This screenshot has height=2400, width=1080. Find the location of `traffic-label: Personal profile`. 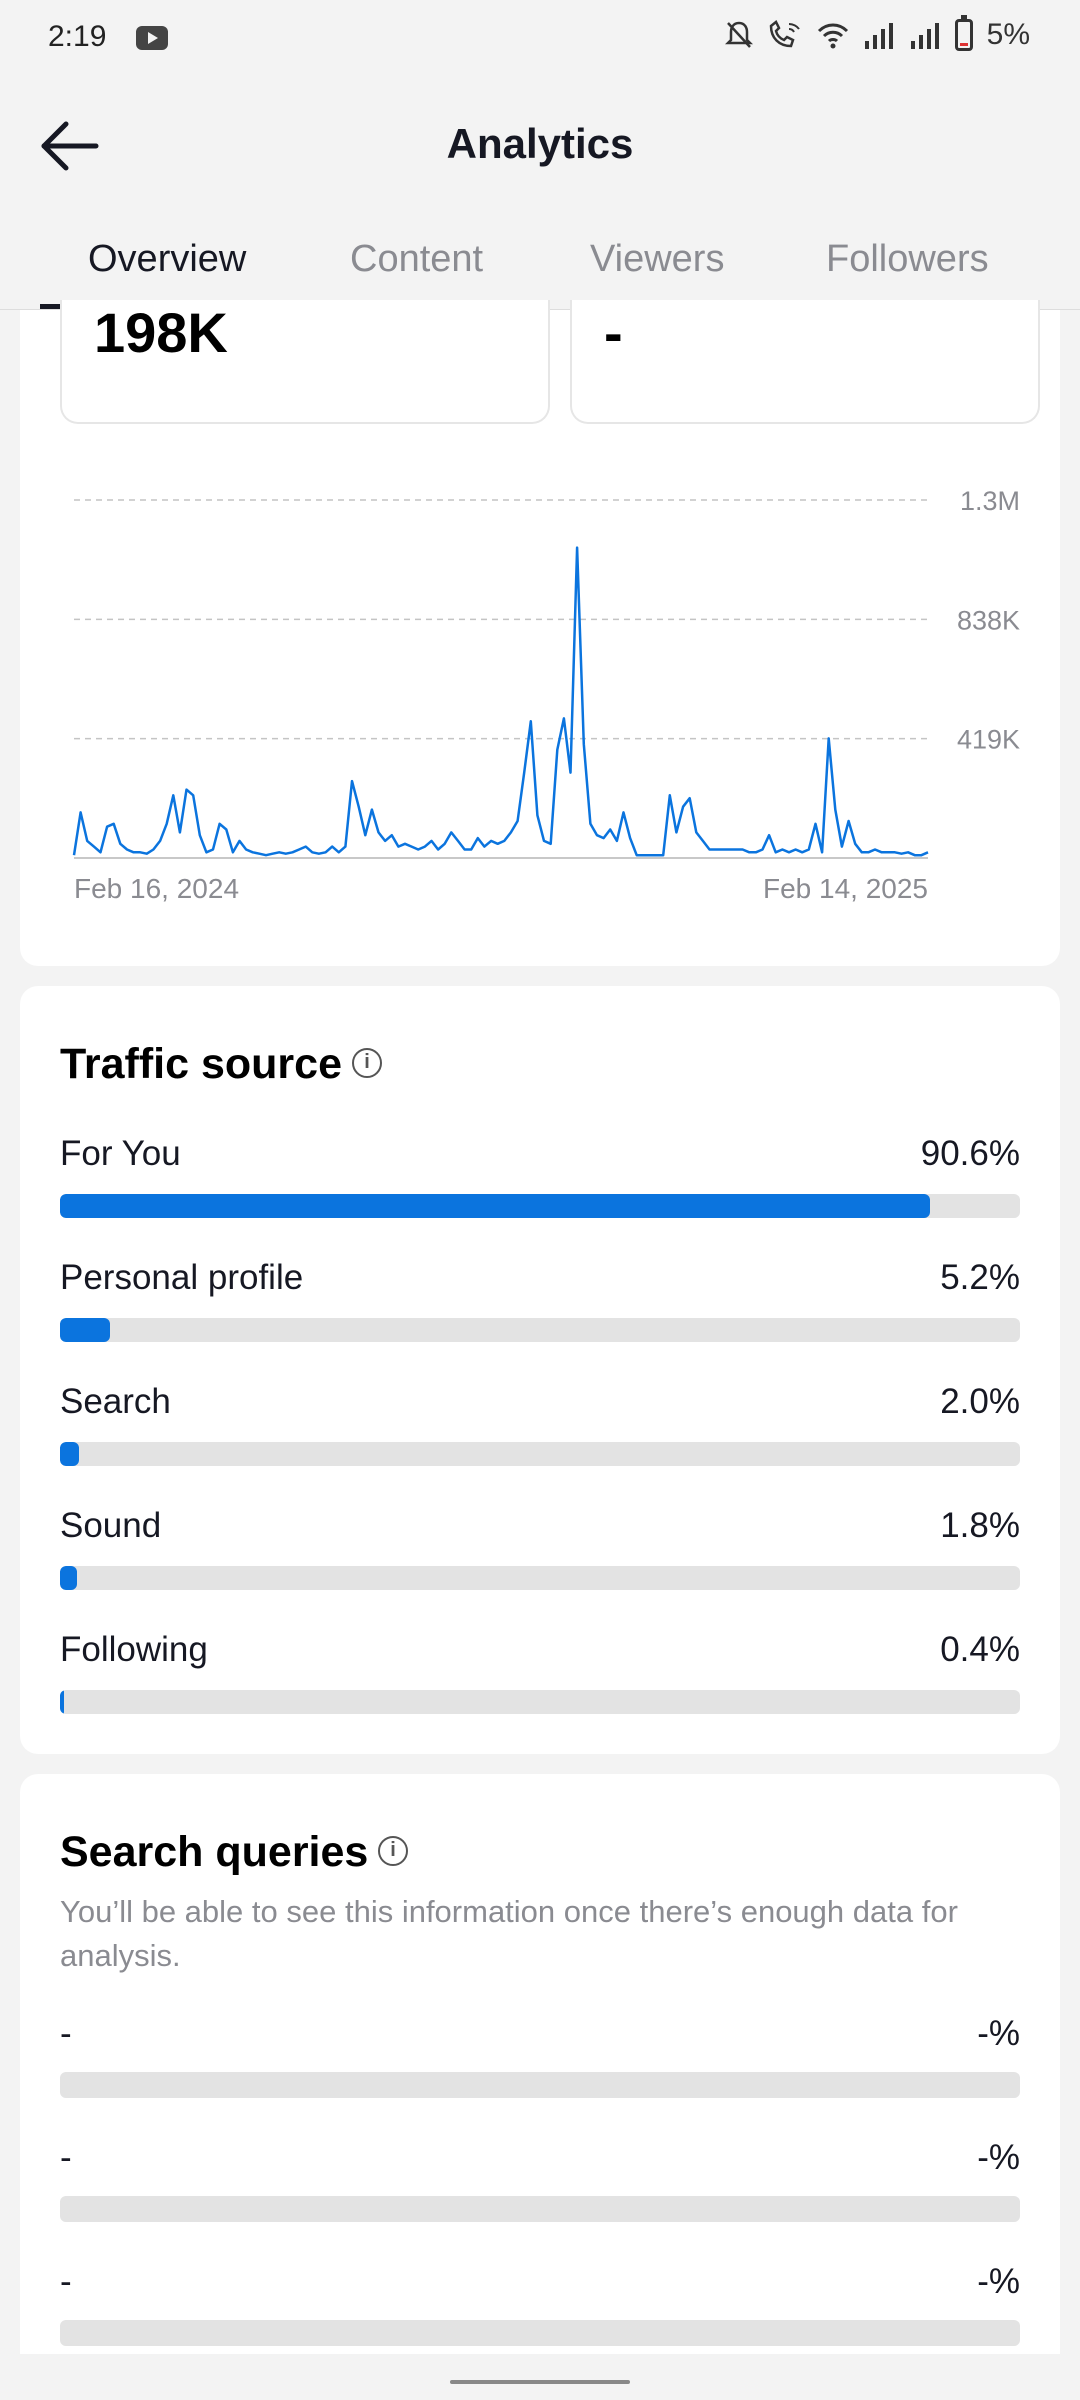

traffic-label: Personal profile is located at coordinates (182, 1277).